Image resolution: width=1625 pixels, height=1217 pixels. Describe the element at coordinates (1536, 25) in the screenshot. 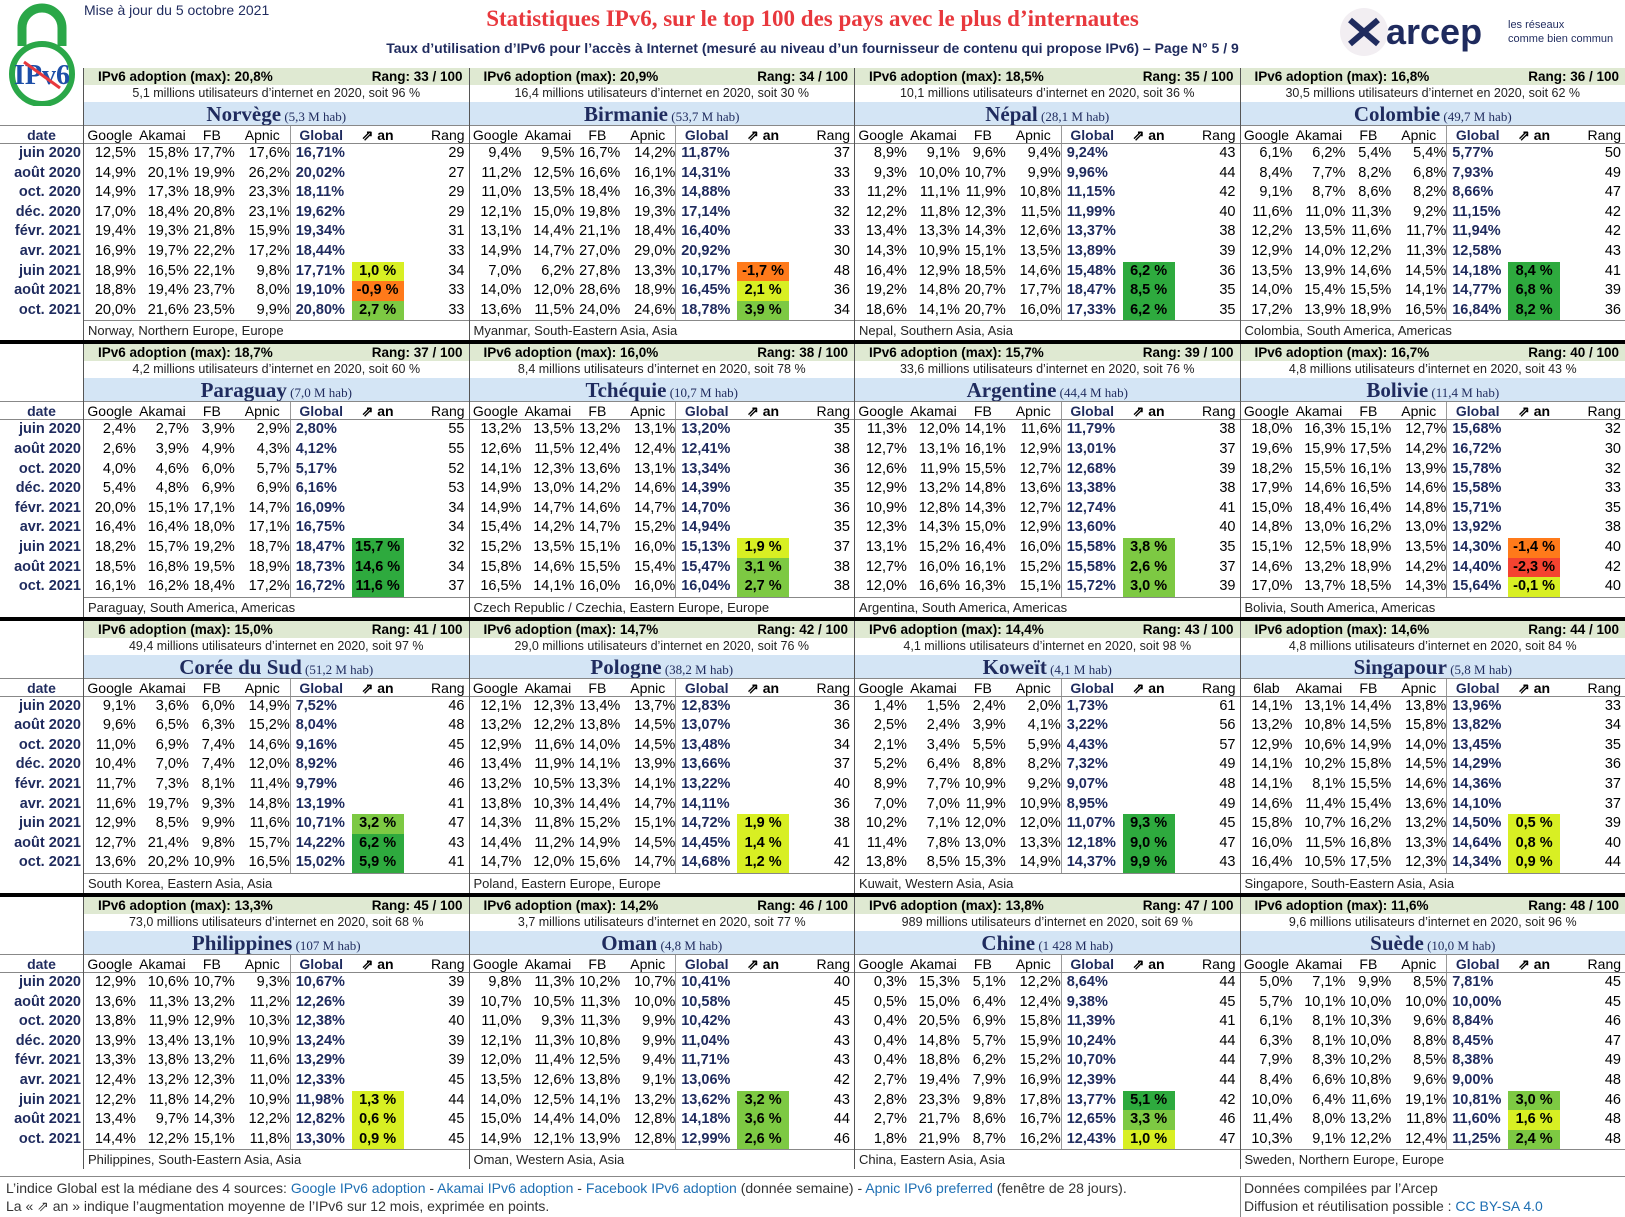

I see `arcep-tagline-1: les réseaux` at that location.